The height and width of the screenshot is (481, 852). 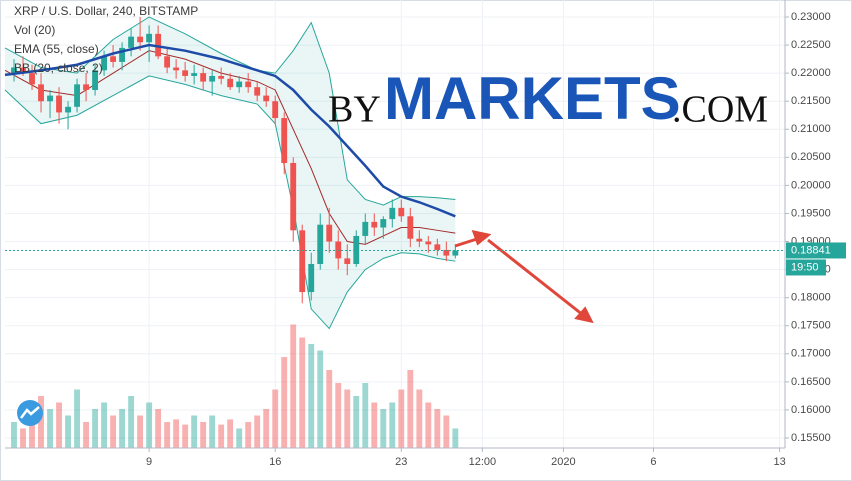 What do you see at coordinates (811, 298) in the screenshot?
I see `y-tick-label: 0.18000` at bounding box center [811, 298].